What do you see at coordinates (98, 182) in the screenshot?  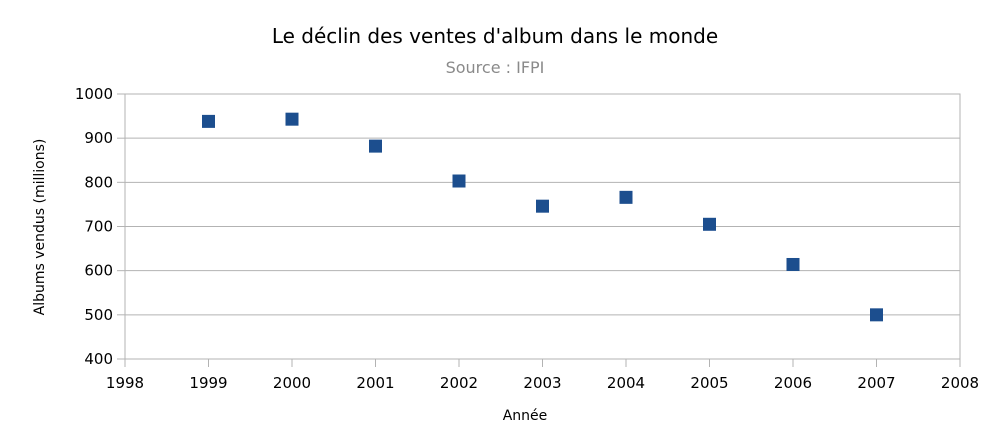 I see `y-tick-label: 800` at bounding box center [98, 182].